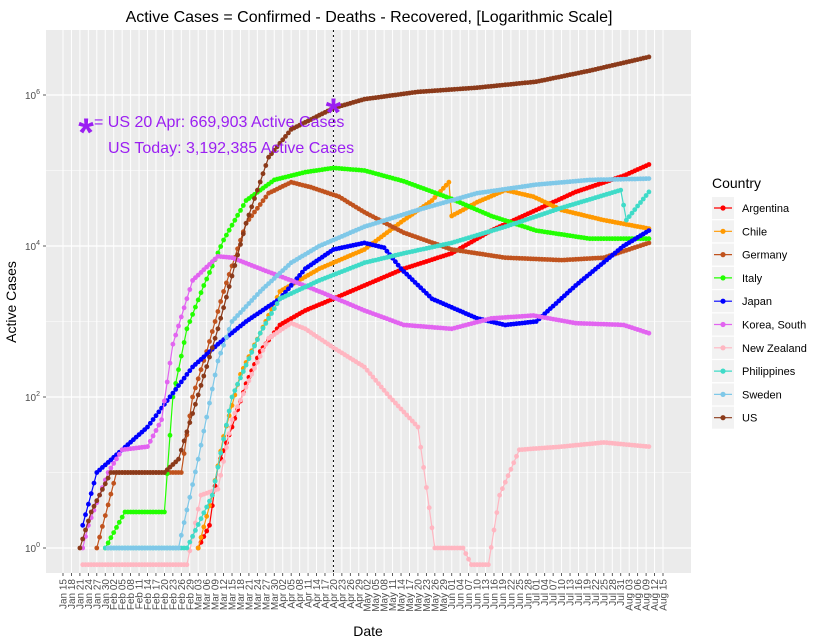 The width and height of the screenshot is (827, 643). Describe the element at coordinates (461, 594) in the screenshot. I see `x-tick-label: Jun 04` at that location.